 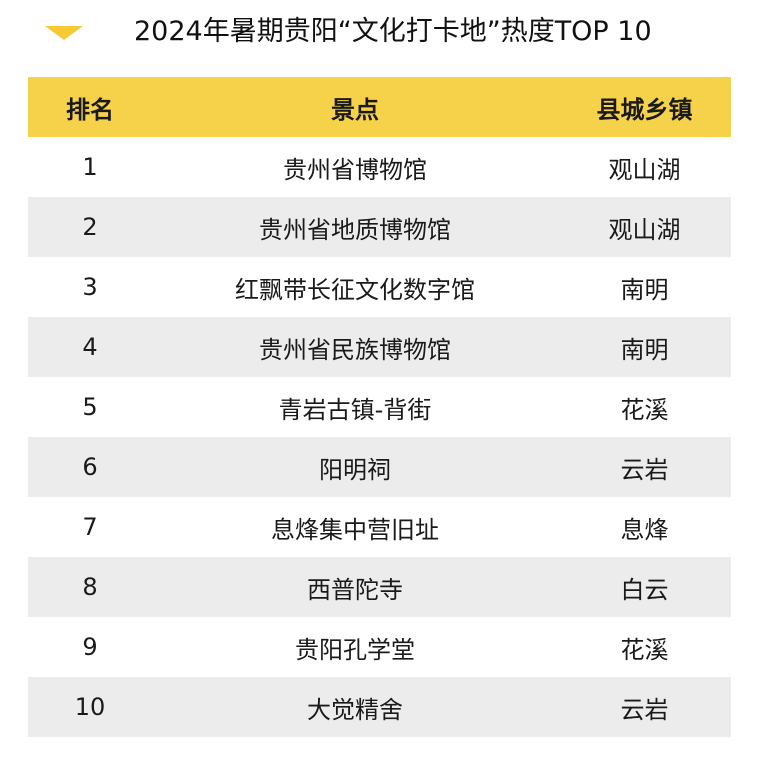 I want to click on spot-cell: 红飘带长征文化数字馆, so click(x=355, y=287).